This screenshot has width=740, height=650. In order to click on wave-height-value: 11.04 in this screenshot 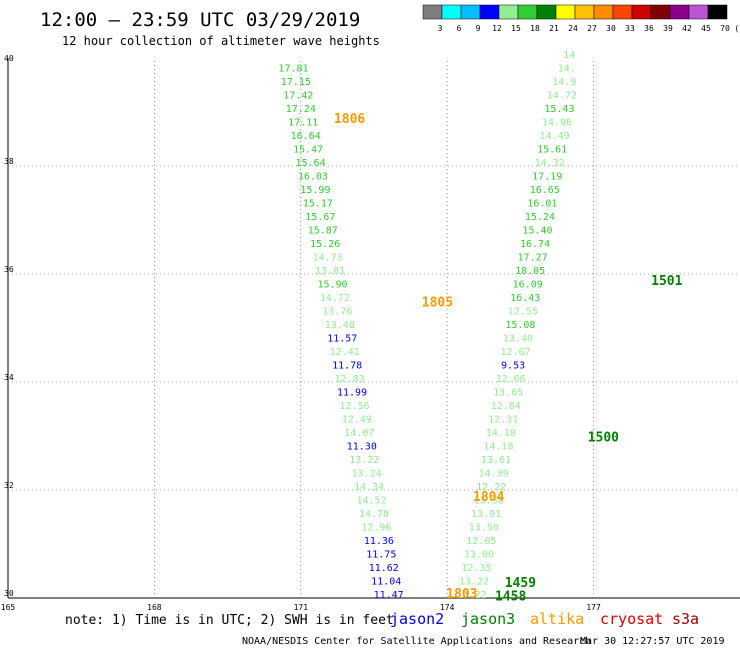, I will do `click(386, 582)`.